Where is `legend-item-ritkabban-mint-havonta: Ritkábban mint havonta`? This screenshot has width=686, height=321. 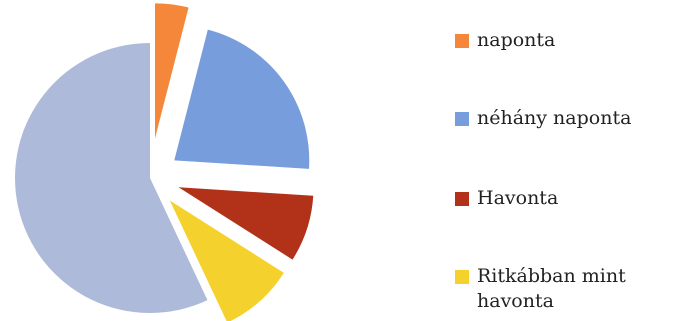
legend-item-ritkabban-mint-havonta: Ritkábban mint havonta is located at coordinates (567, 289).